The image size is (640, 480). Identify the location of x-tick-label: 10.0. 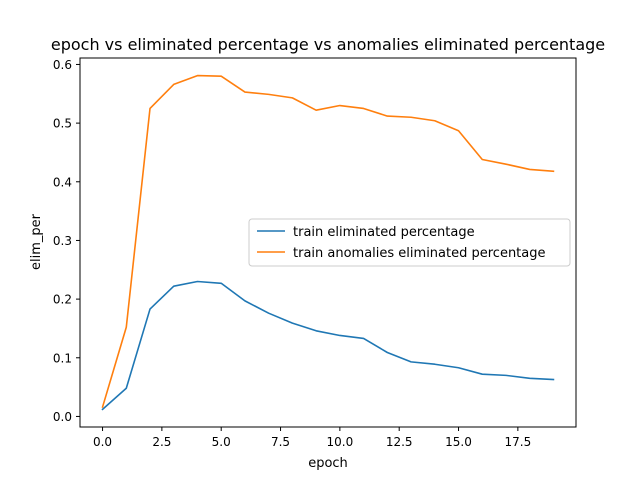
(340, 442).